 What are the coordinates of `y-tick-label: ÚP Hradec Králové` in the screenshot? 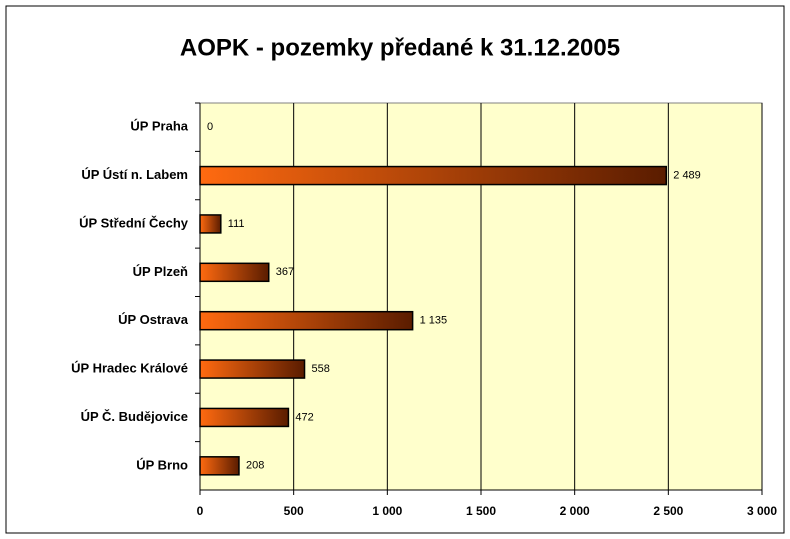 It's located at (129, 368).